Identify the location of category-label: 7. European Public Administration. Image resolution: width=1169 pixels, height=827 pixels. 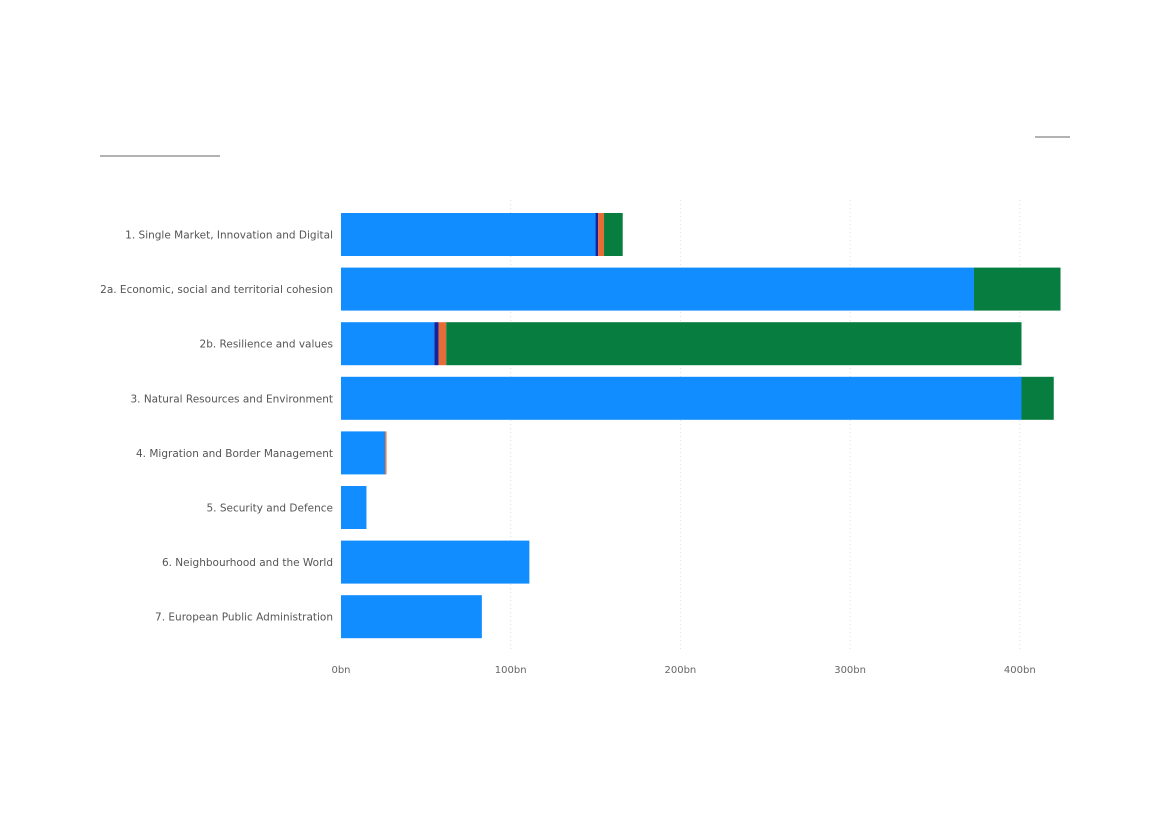
(244, 618).